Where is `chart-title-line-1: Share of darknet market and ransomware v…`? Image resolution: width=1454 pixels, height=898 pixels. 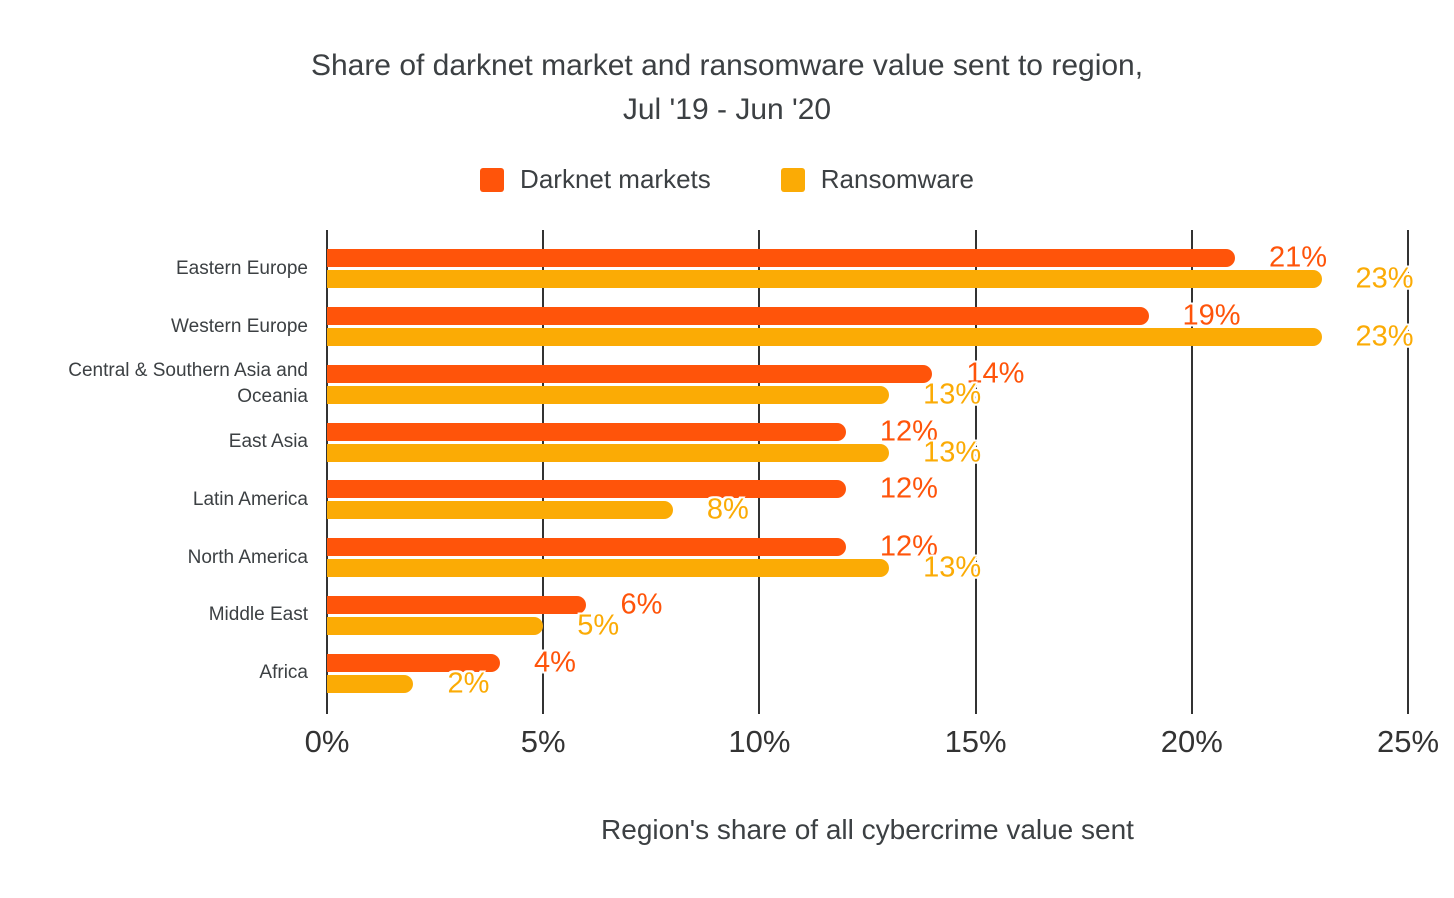
chart-title-line-1: Share of darknet market and ransomware v… is located at coordinates (727, 65).